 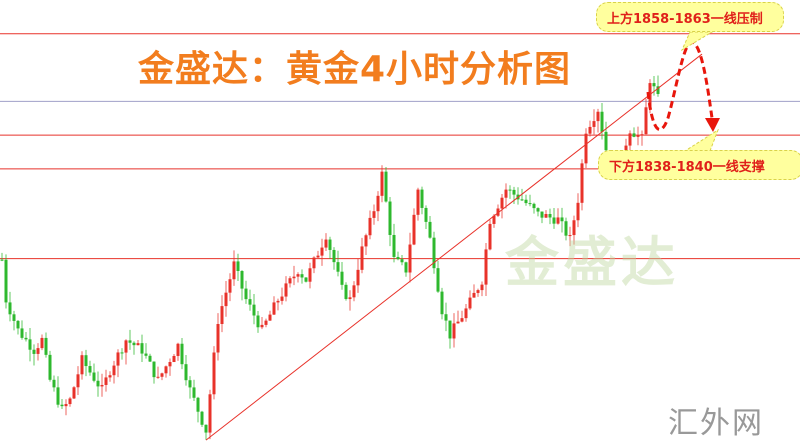 What do you see at coordinates (712, 125) in the screenshot?
I see `forecast-arrowhead` at bounding box center [712, 125].